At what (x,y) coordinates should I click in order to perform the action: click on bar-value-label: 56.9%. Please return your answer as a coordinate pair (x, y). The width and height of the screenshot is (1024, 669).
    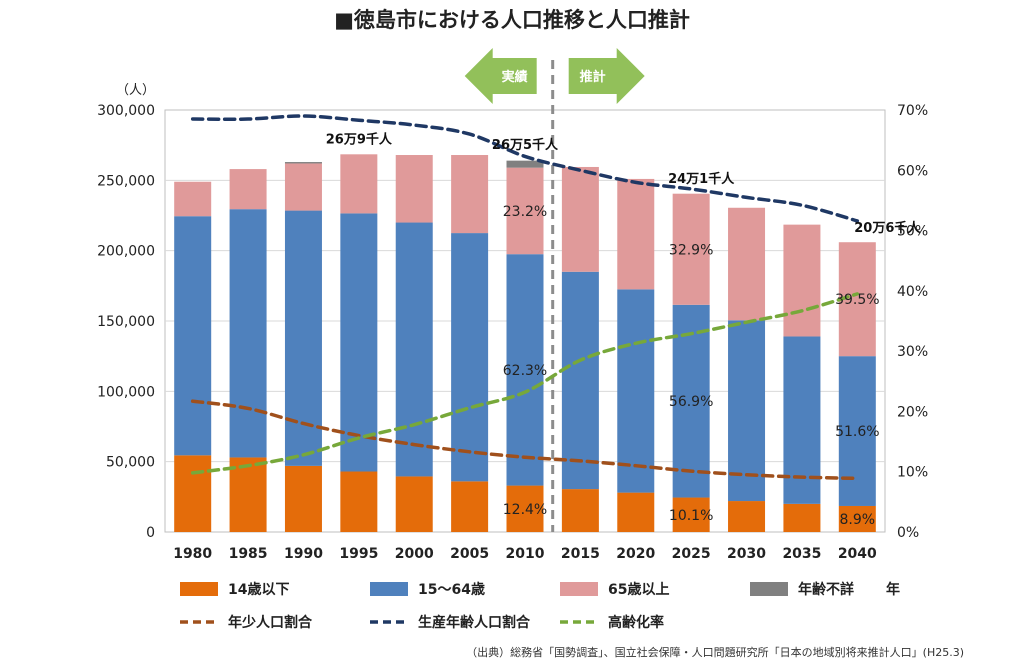
    Looking at the image, I should click on (691, 402).